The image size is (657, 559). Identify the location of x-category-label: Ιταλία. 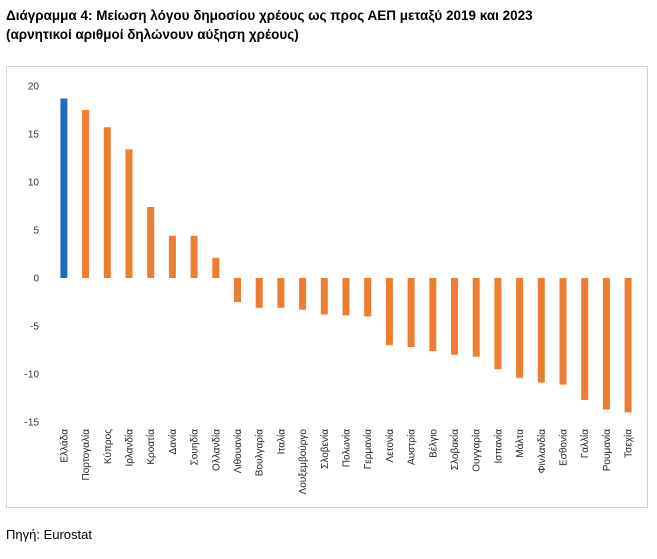
(281, 442).